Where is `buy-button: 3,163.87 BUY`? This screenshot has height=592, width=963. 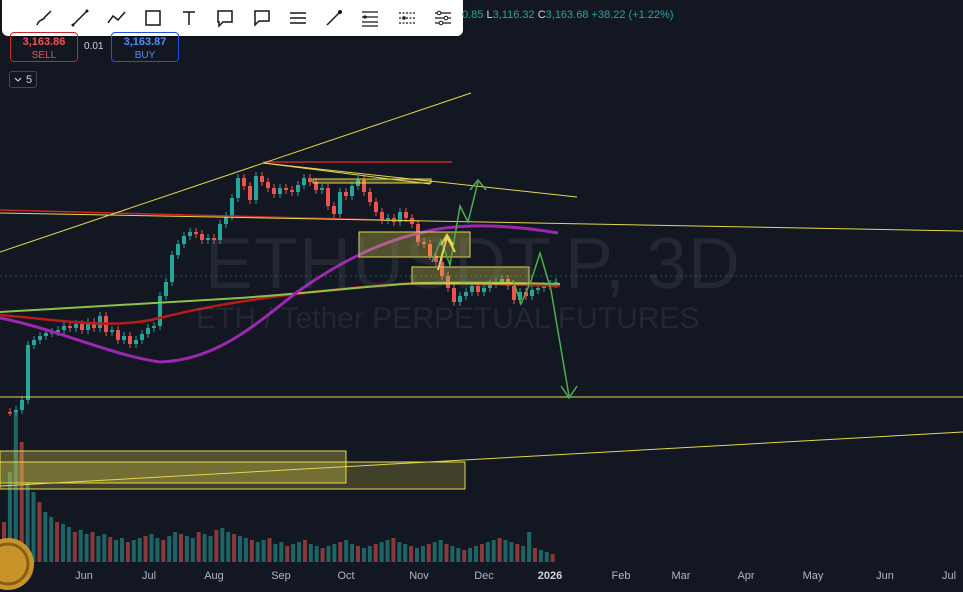
buy-button: 3,163.87 BUY is located at coordinates (145, 47).